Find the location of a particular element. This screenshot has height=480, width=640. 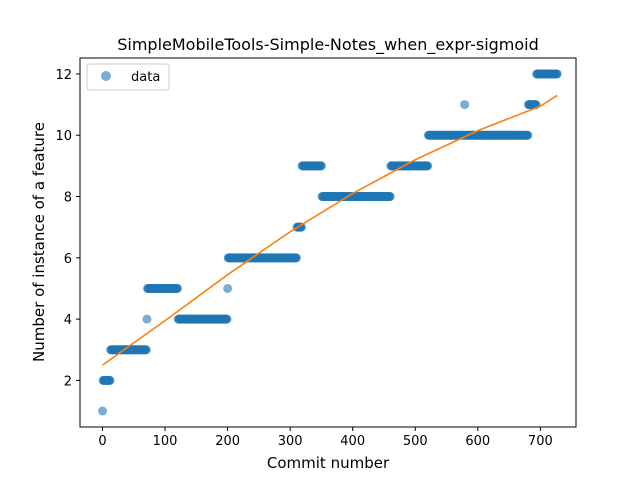

y-axis: 2 4 6 8 10 12 is located at coordinates (67, 228).